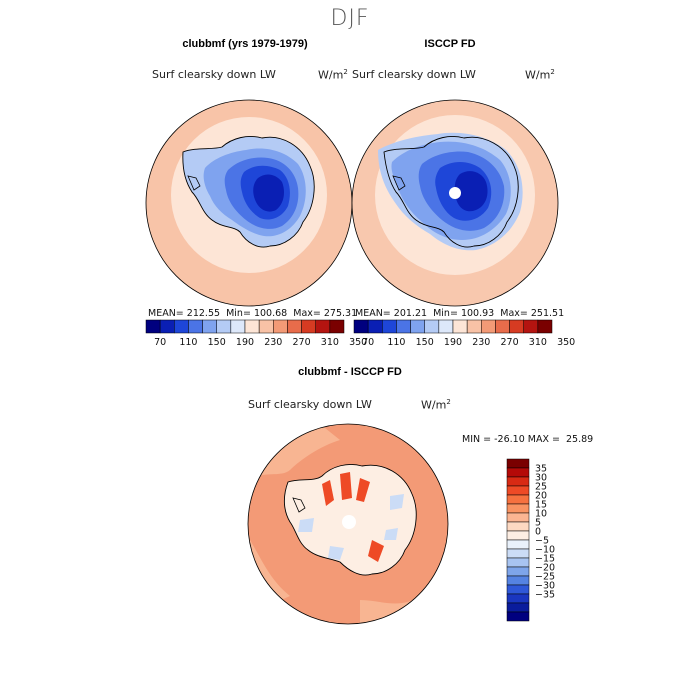 The height and width of the screenshot is (700, 700). I want to click on difference-colorbar-tick-label: −30, so click(545, 586).